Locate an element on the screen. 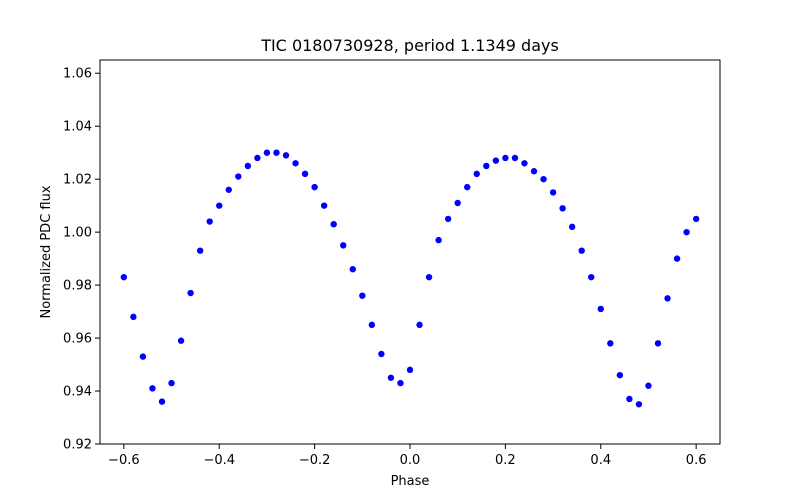 Image resolution: width=800 pixels, height=504 pixels. y-axis-ticks: 0.92 0.94 0.96 0.98 1.00 1.02 1.04 1.06 is located at coordinates (81, 260).